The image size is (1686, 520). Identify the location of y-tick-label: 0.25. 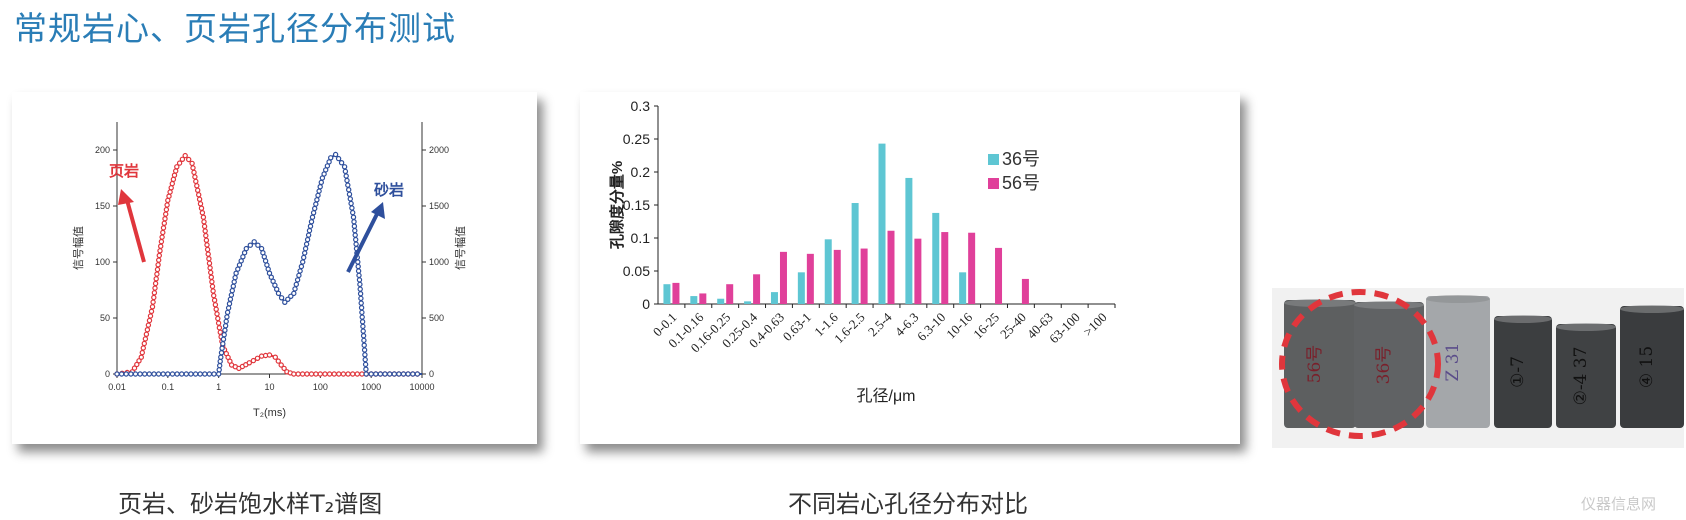
(636, 139).